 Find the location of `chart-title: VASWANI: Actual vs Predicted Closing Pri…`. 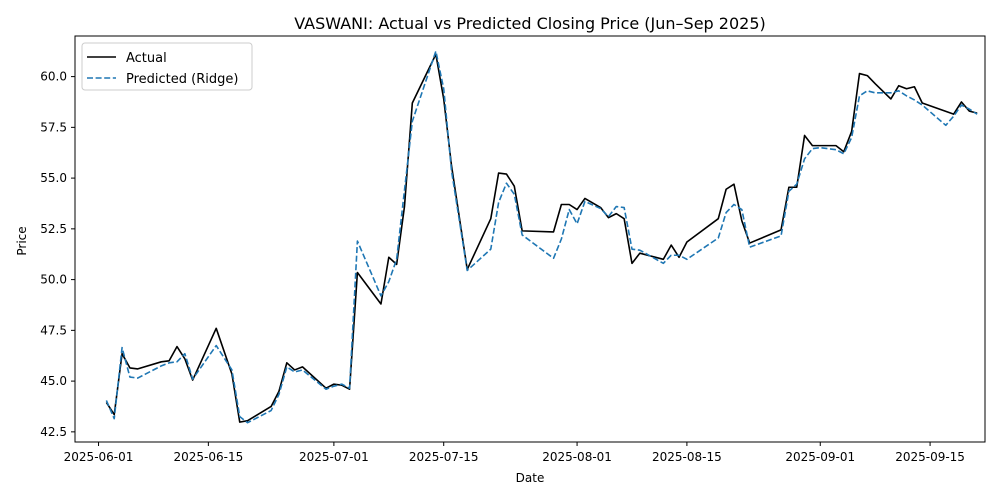

chart-title: VASWANI: Actual vs Predicted Closing Pri… is located at coordinates (530, 23).